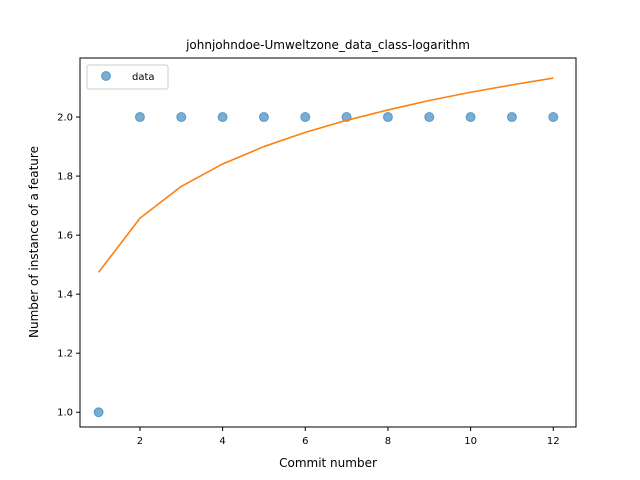 The height and width of the screenshot is (480, 640). Describe the element at coordinates (65, 354) in the screenshot. I see `y-tick-label: 1.2` at that location.